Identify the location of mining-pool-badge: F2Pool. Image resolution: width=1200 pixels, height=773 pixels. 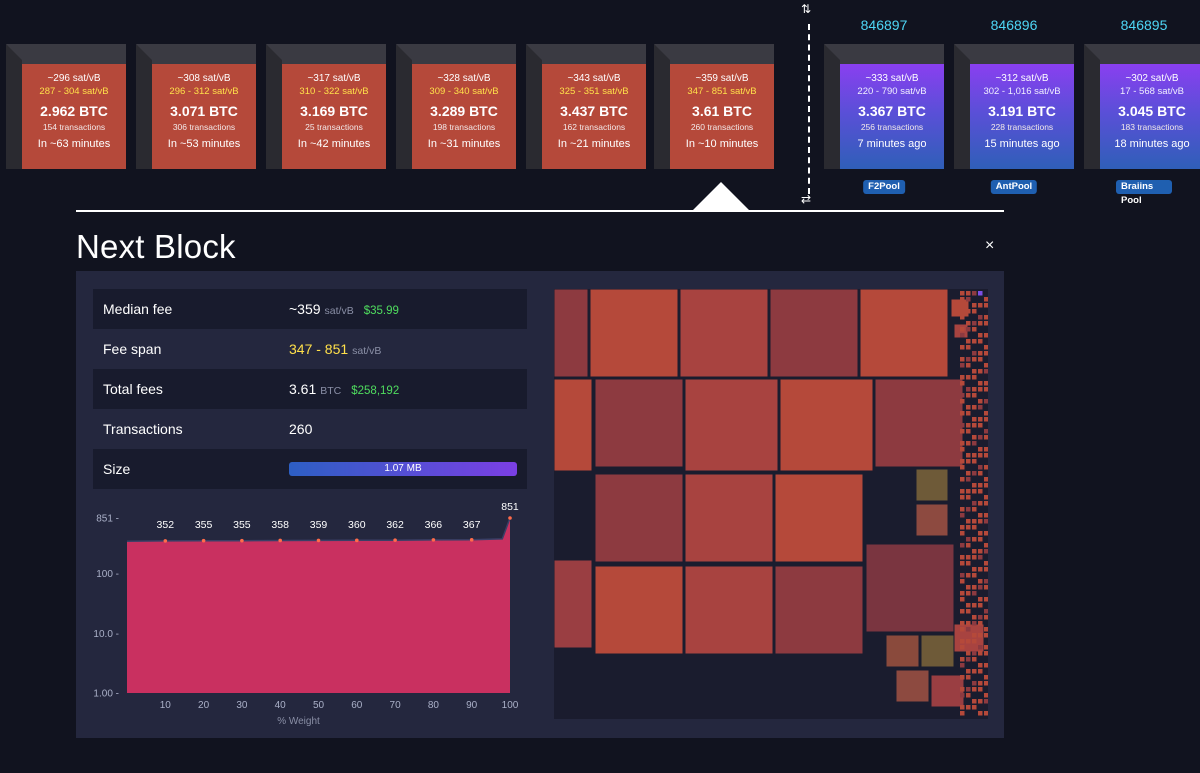
(884, 187).